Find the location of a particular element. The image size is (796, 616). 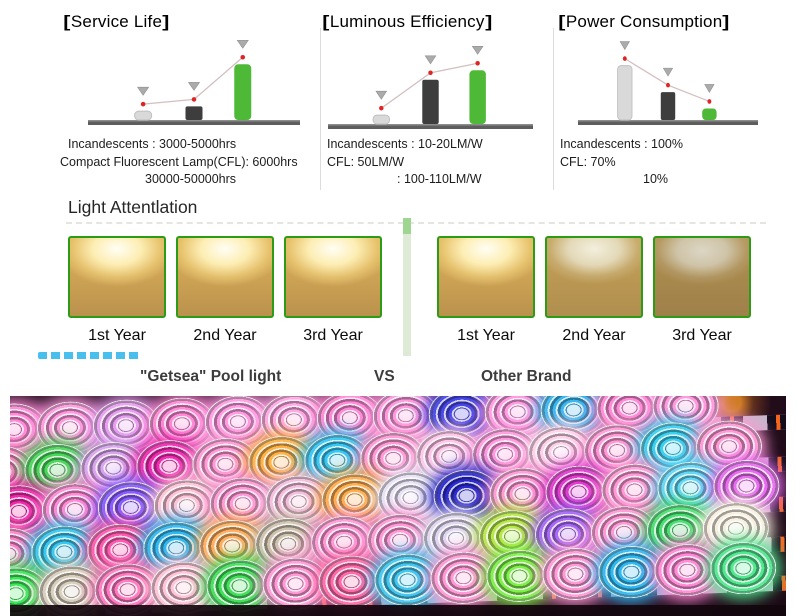

chart-note-line: CFL: 50LM/W is located at coordinates (366, 161).